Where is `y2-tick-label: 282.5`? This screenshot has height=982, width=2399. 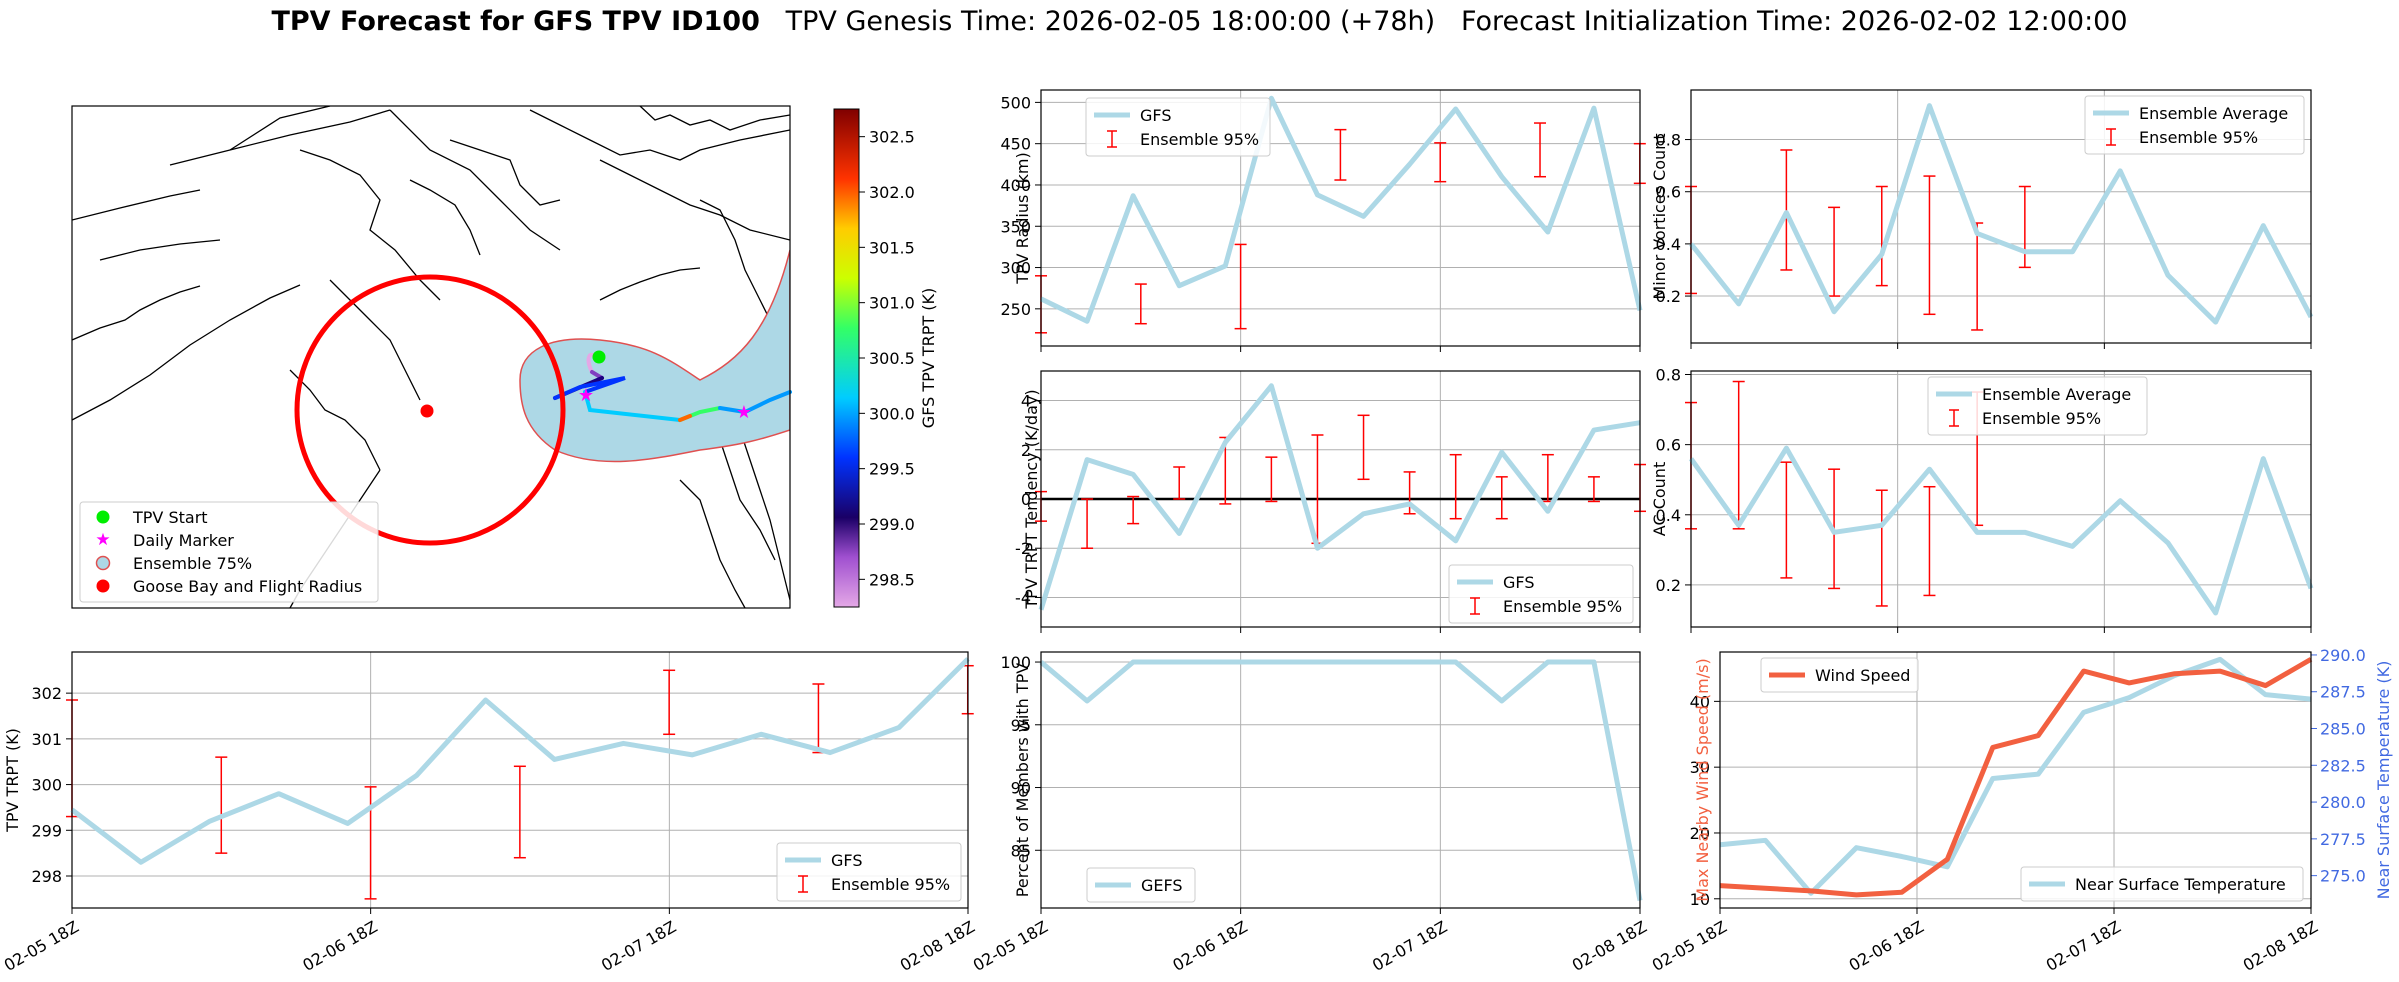 y2-tick-label: 282.5 is located at coordinates (2343, 765).